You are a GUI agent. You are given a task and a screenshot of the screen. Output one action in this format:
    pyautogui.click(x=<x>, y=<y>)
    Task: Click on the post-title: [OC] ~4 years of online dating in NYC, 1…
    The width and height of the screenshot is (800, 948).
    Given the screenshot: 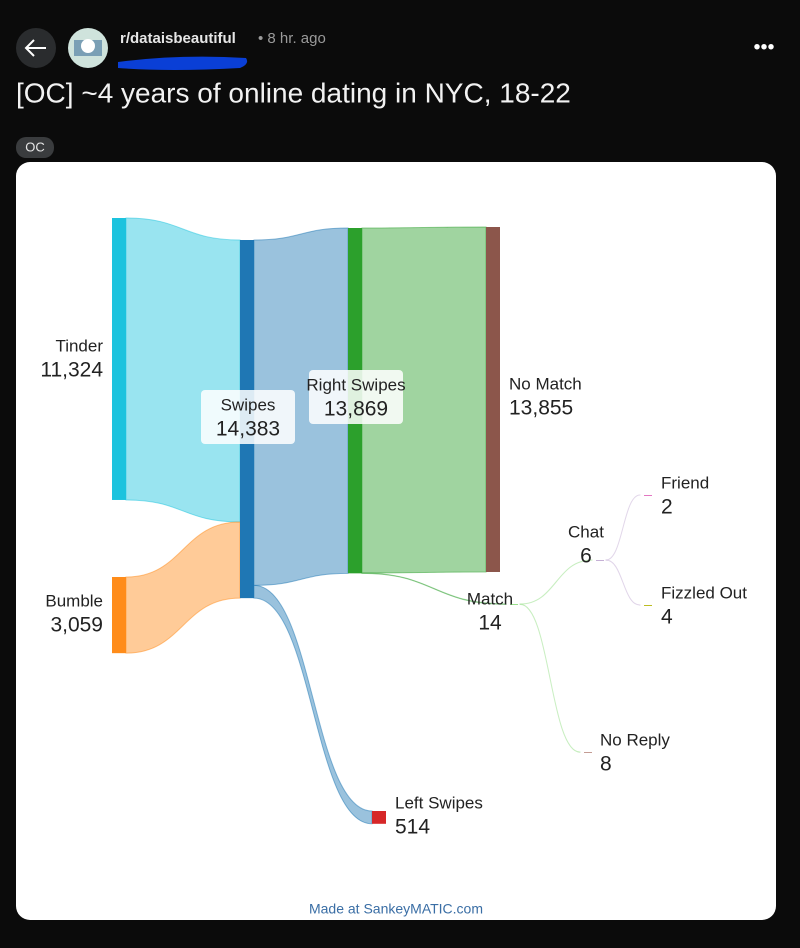 What is the action you would take?
    pyautogui.click(x=293, y=92)
    